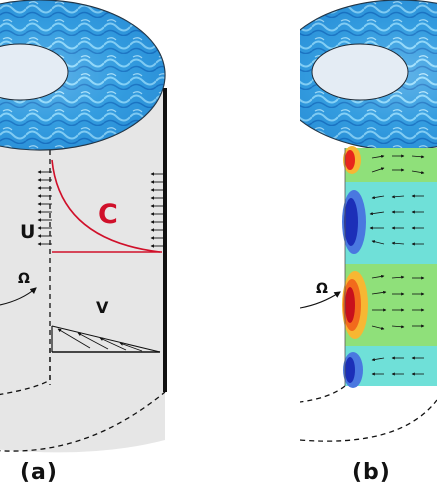 This screenshot has width=437, height=495. I want to click on concentration-curve, so click(106, 206).